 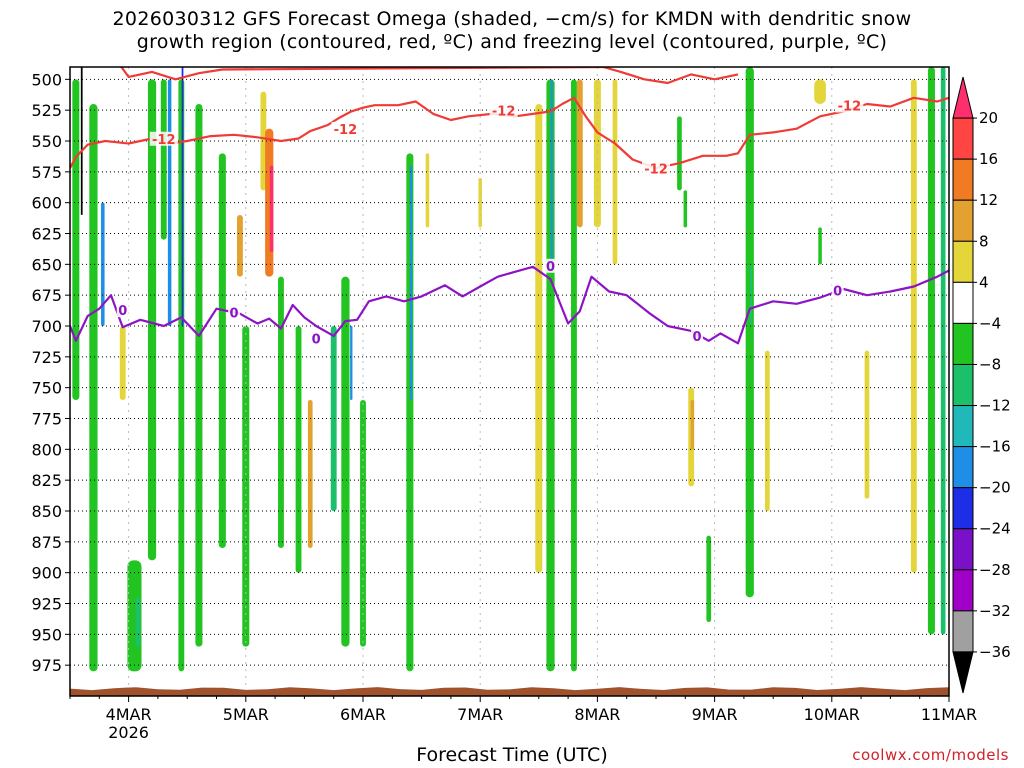 I want to click on contour-label-7: 0, so click(x=316, y=340).